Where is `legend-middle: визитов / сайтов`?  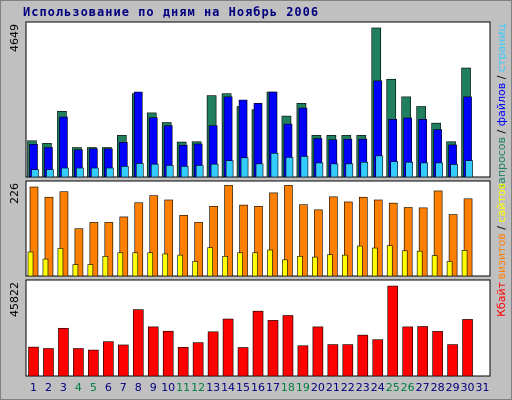 legend-middle: визитов / сайтов is located at coordinates (501, 231).